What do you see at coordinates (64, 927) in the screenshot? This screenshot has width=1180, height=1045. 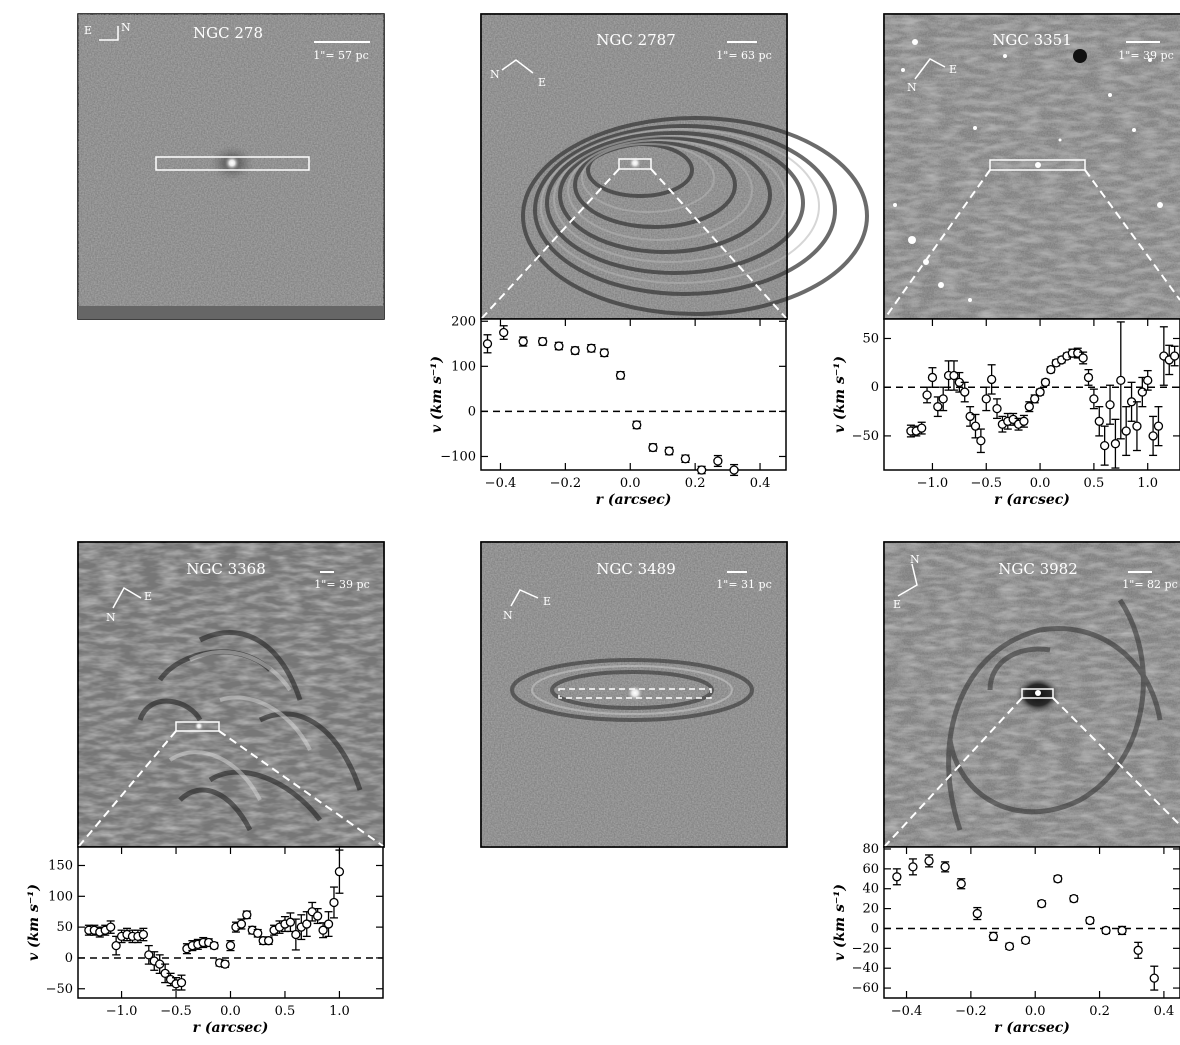 I see `y-tick-label: 50` at bounding box center [64, 927].